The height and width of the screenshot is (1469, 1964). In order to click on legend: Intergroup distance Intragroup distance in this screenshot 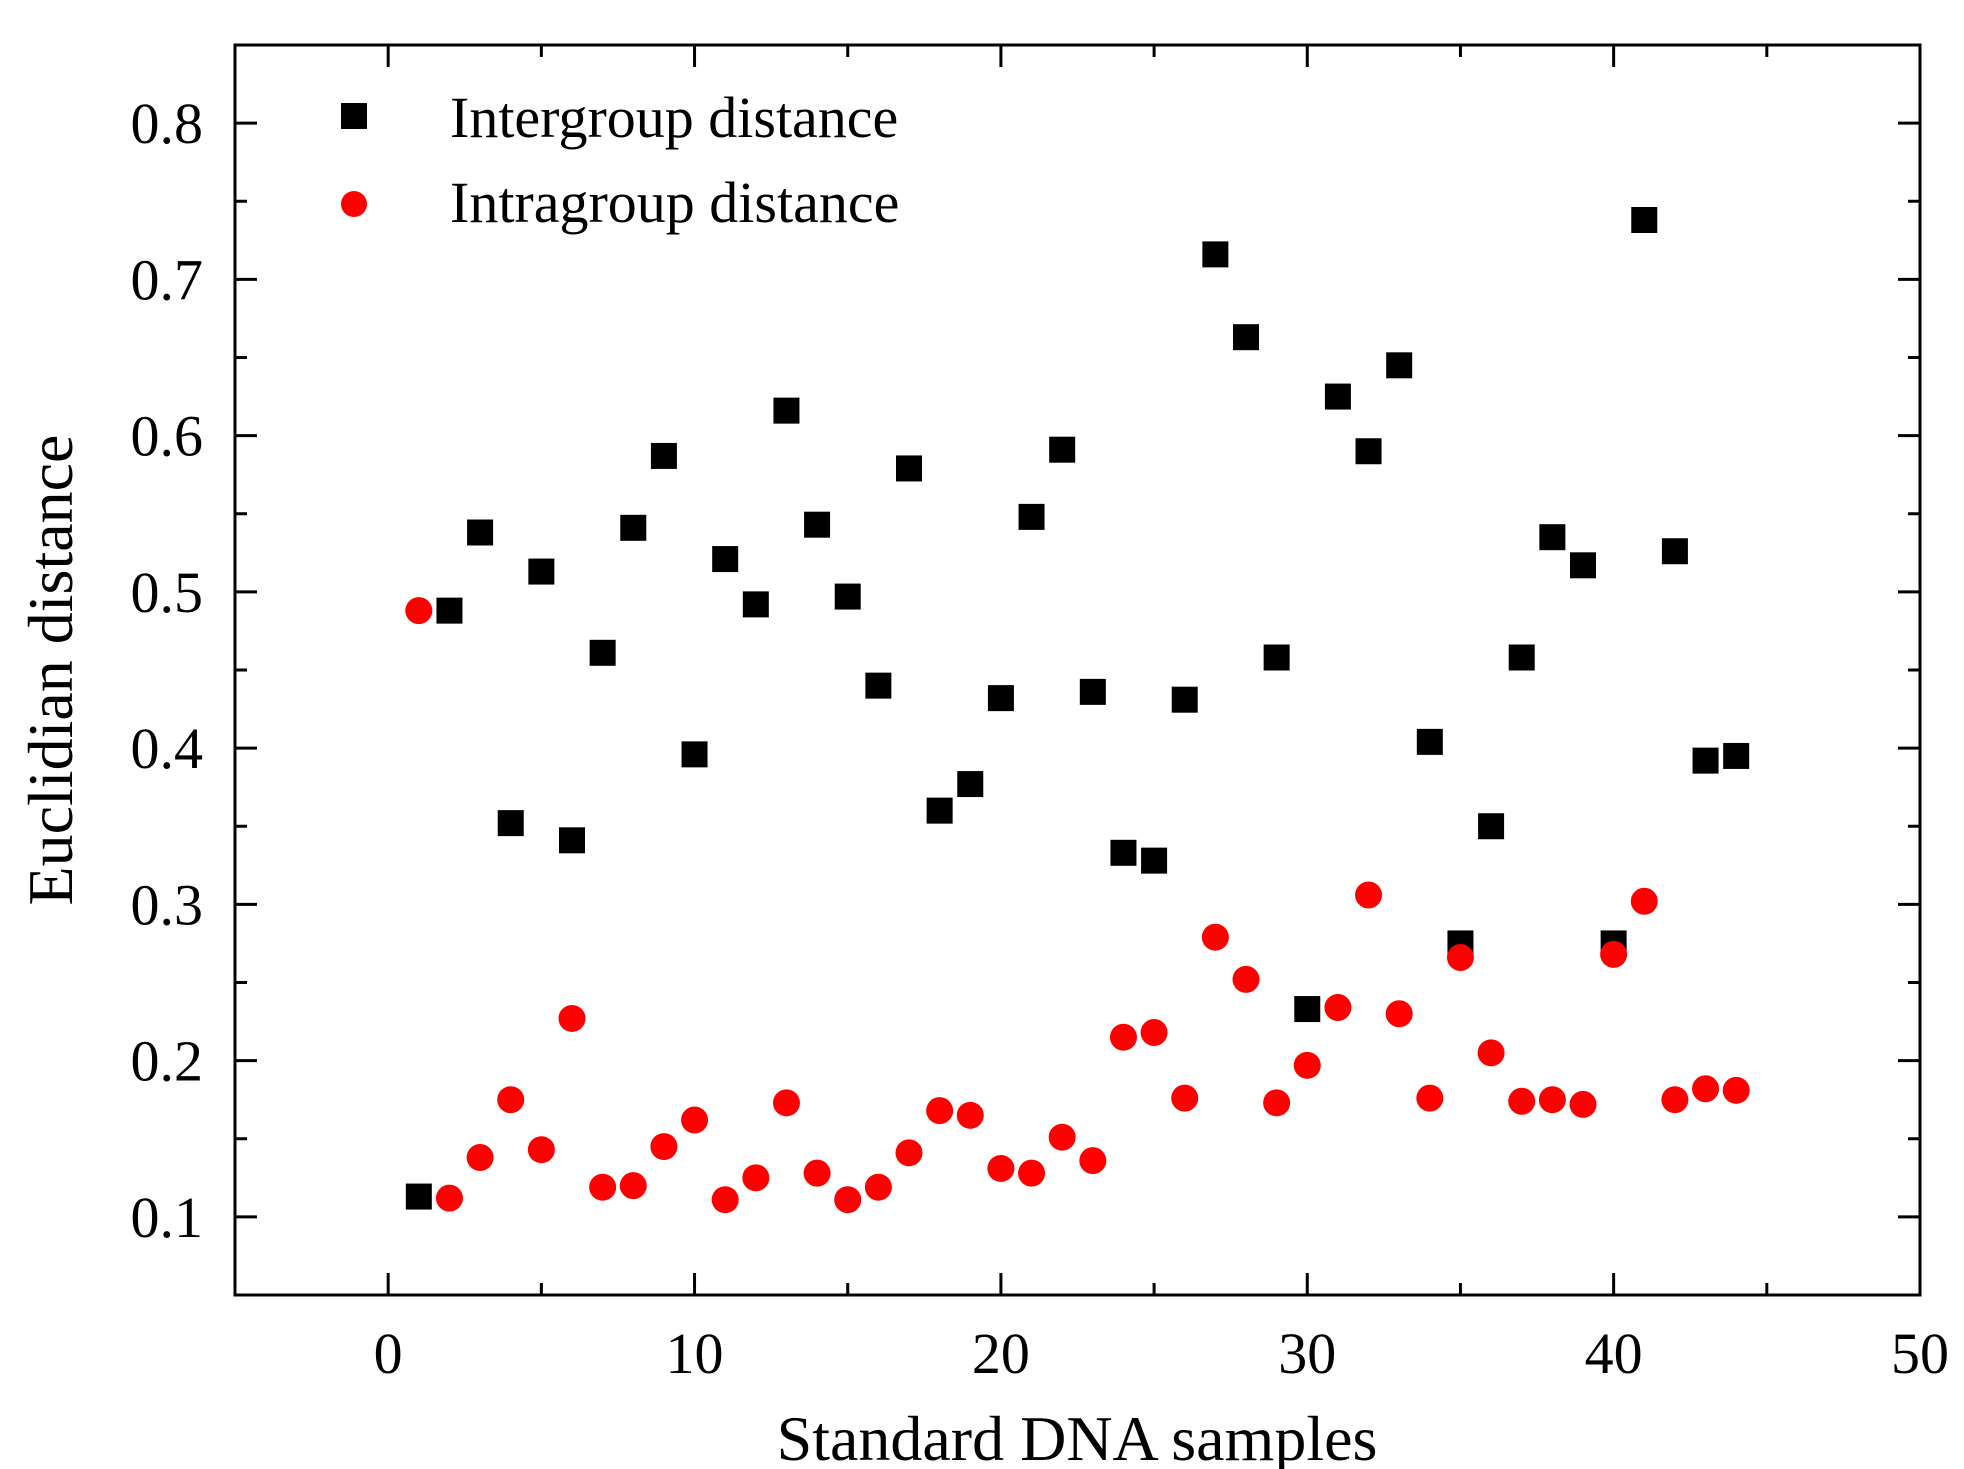, I will do `click(620, 160)`.